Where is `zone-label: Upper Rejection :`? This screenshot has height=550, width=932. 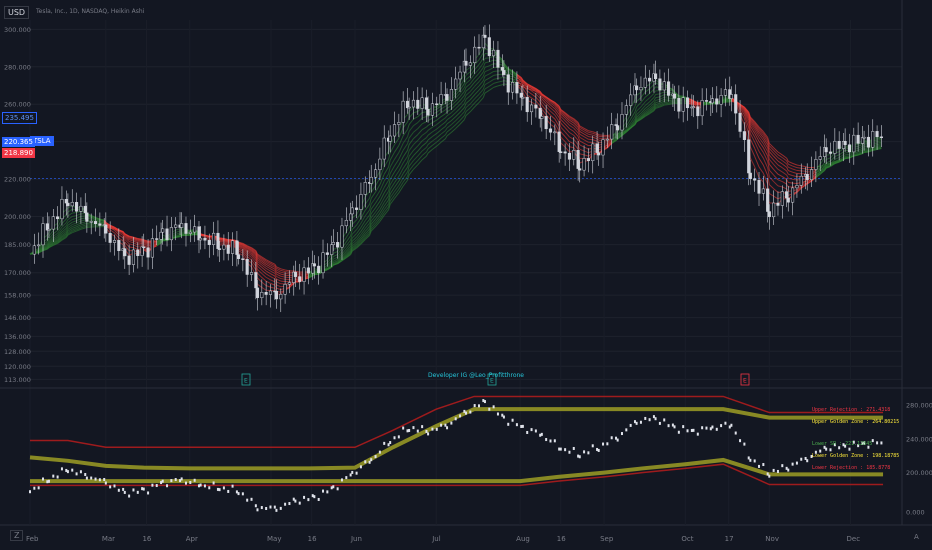 zone-label: Upper Rejection : is located at coordinates (838, 410).